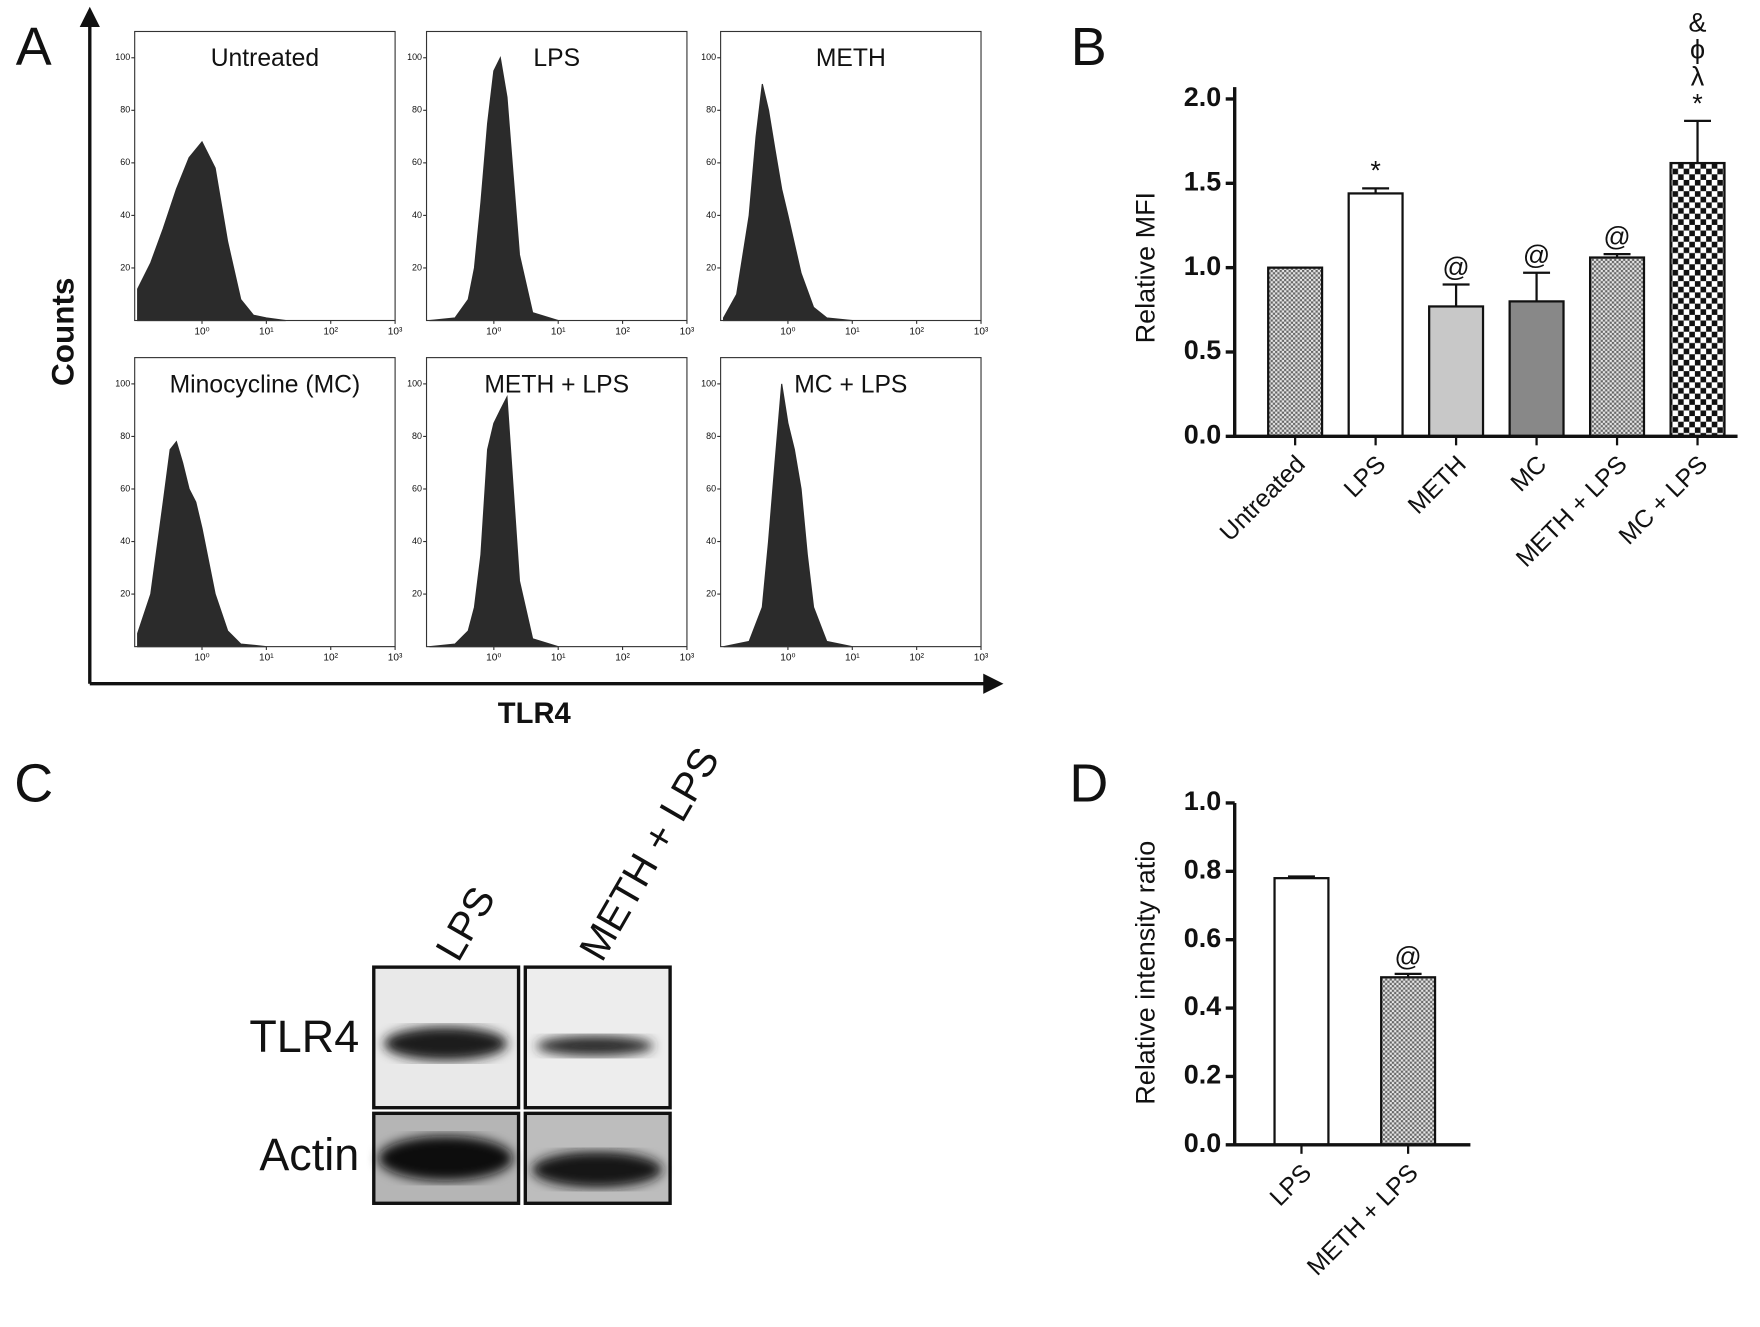 The image size is (1760, 1327). Describe the element at coordinates (1089, 47) in the screenshot. I see `panel-label: B` at that location.